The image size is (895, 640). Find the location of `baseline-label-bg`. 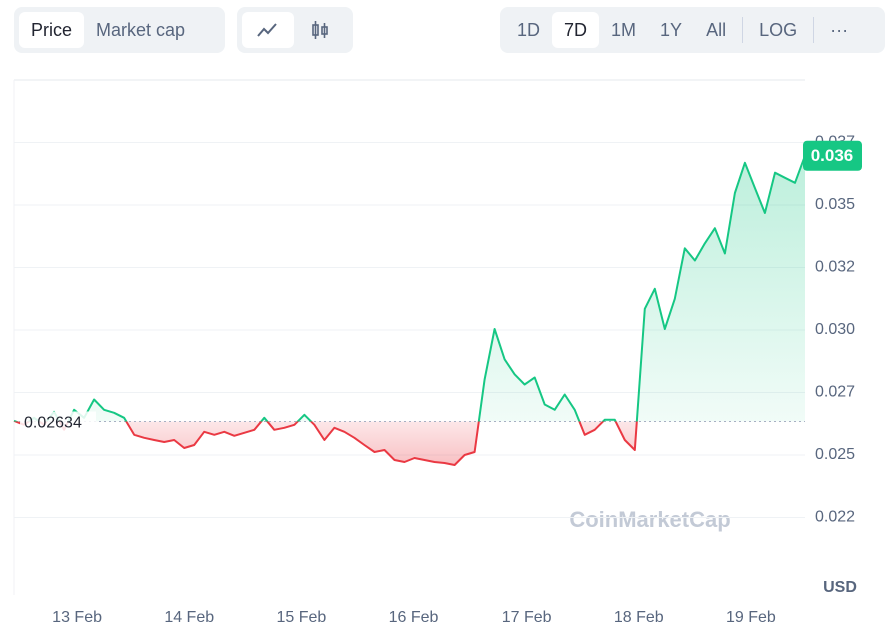

baseline-label-bg is located at coordinates (58, 421).